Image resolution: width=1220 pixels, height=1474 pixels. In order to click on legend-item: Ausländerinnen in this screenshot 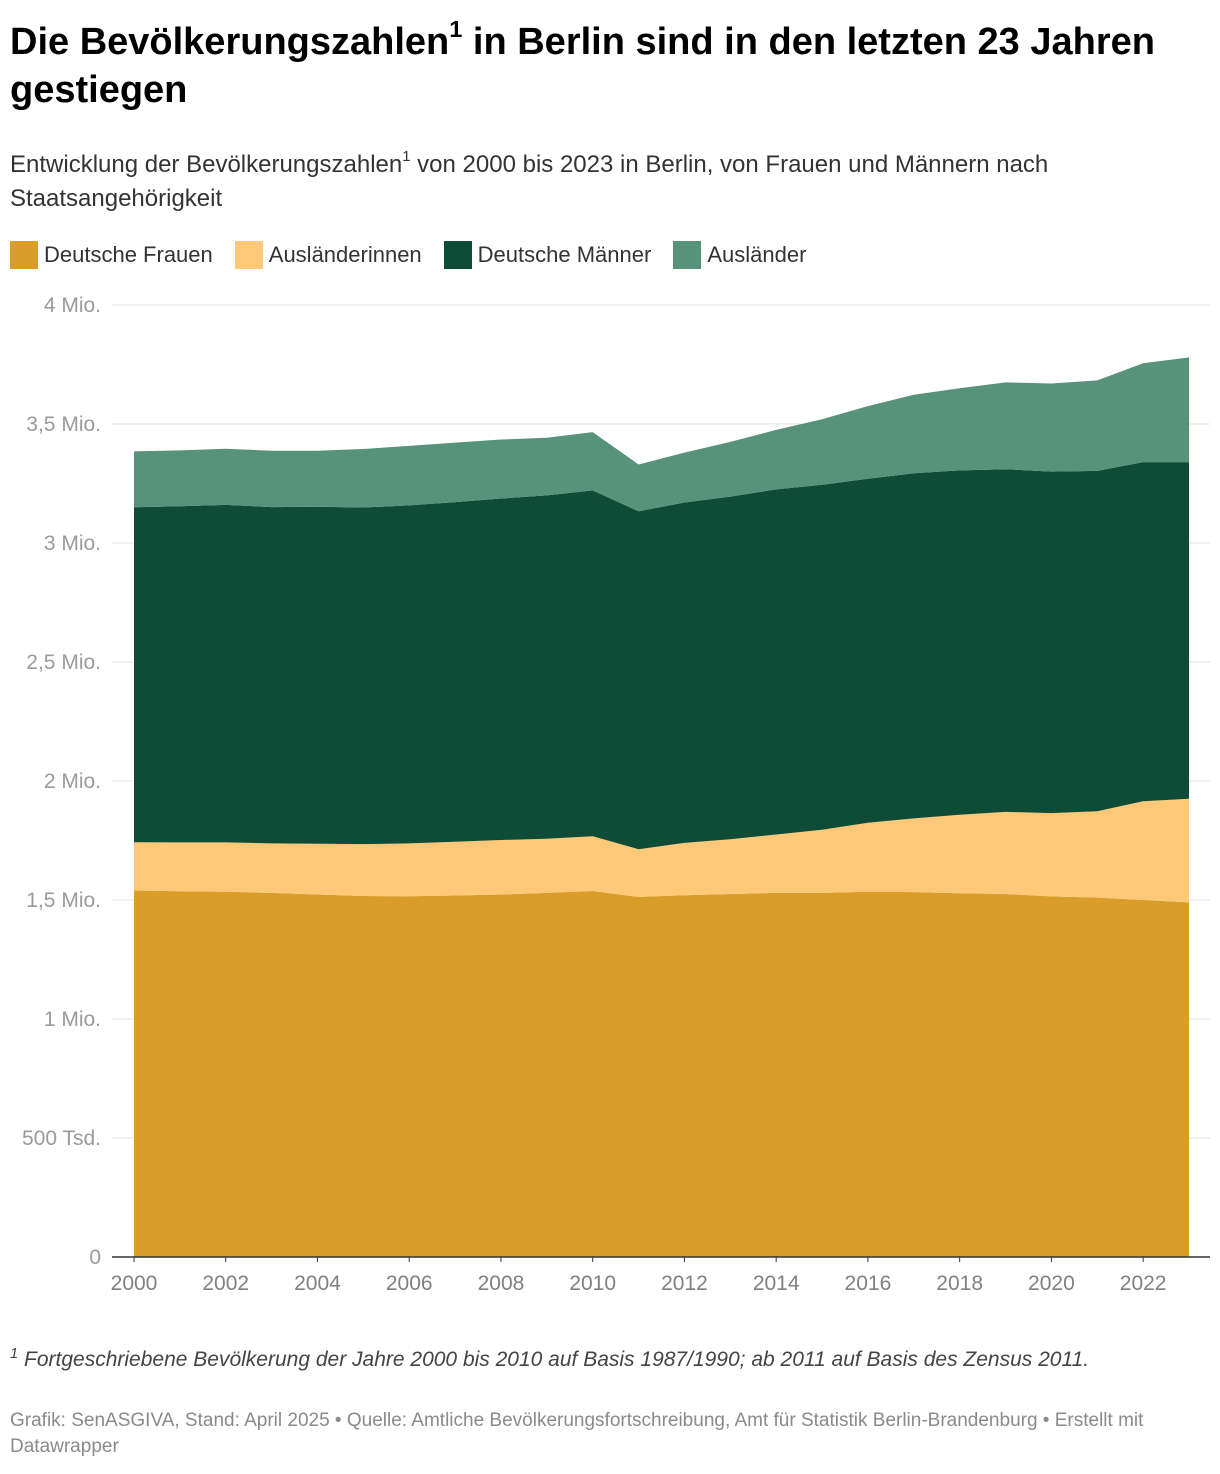, I will do `click(328, 255)`.